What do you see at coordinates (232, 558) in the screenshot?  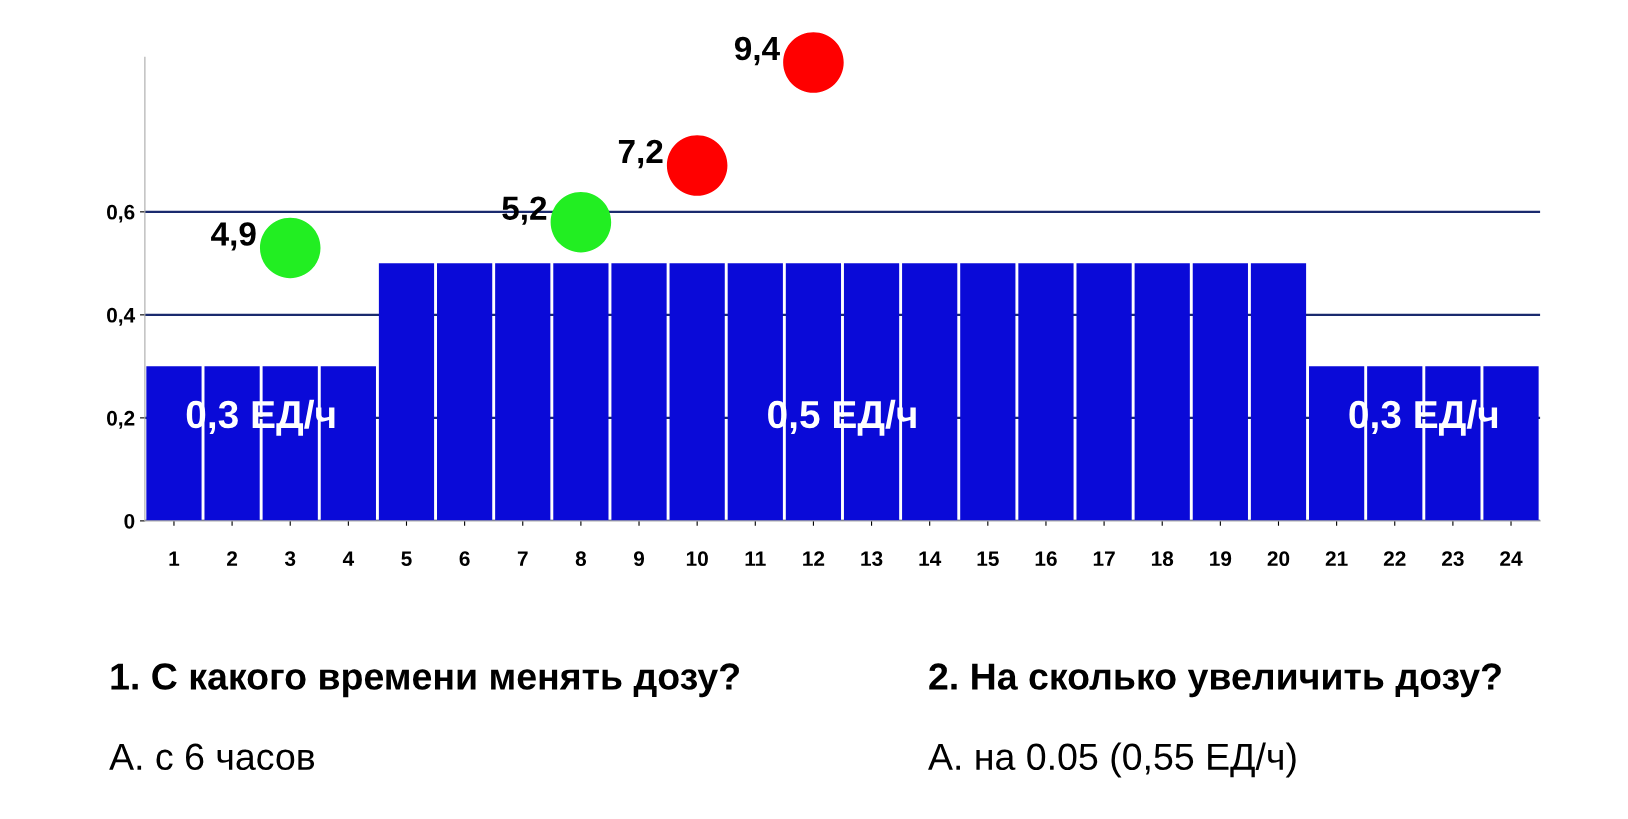 I see `x-tick-label: 2` at bounding box center [232, 558].